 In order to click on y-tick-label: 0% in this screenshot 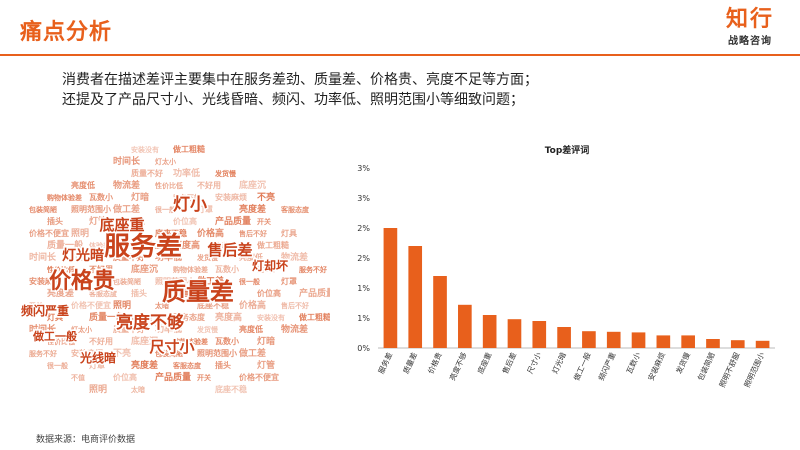, I will do `click(363, 348)`.